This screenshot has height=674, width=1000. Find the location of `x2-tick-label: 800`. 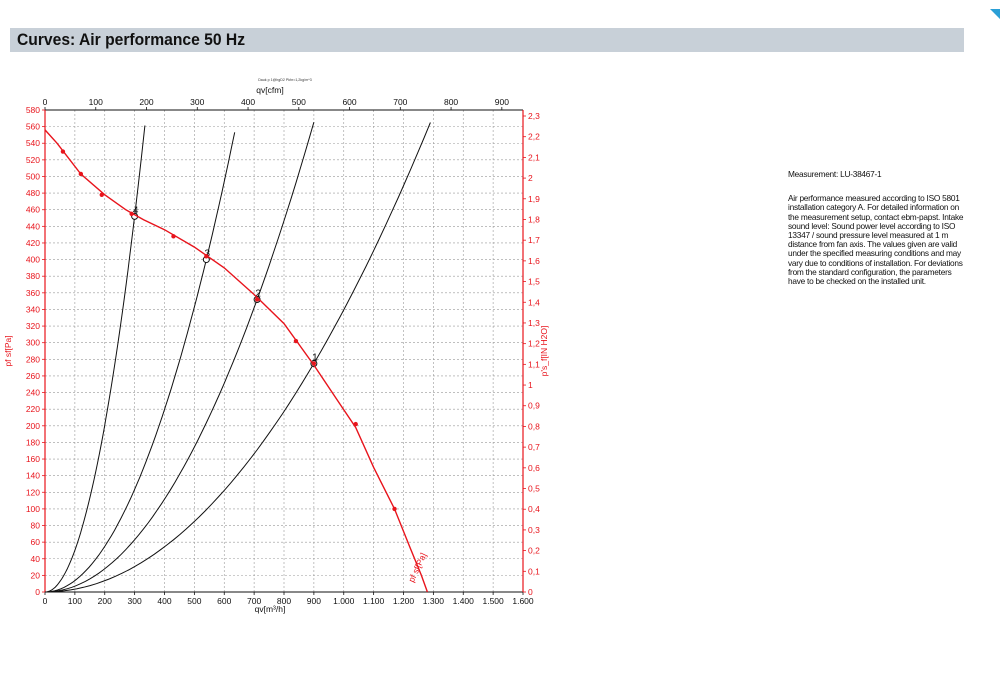

x2-tick-label: 800 is located at coordinates (451, 102).